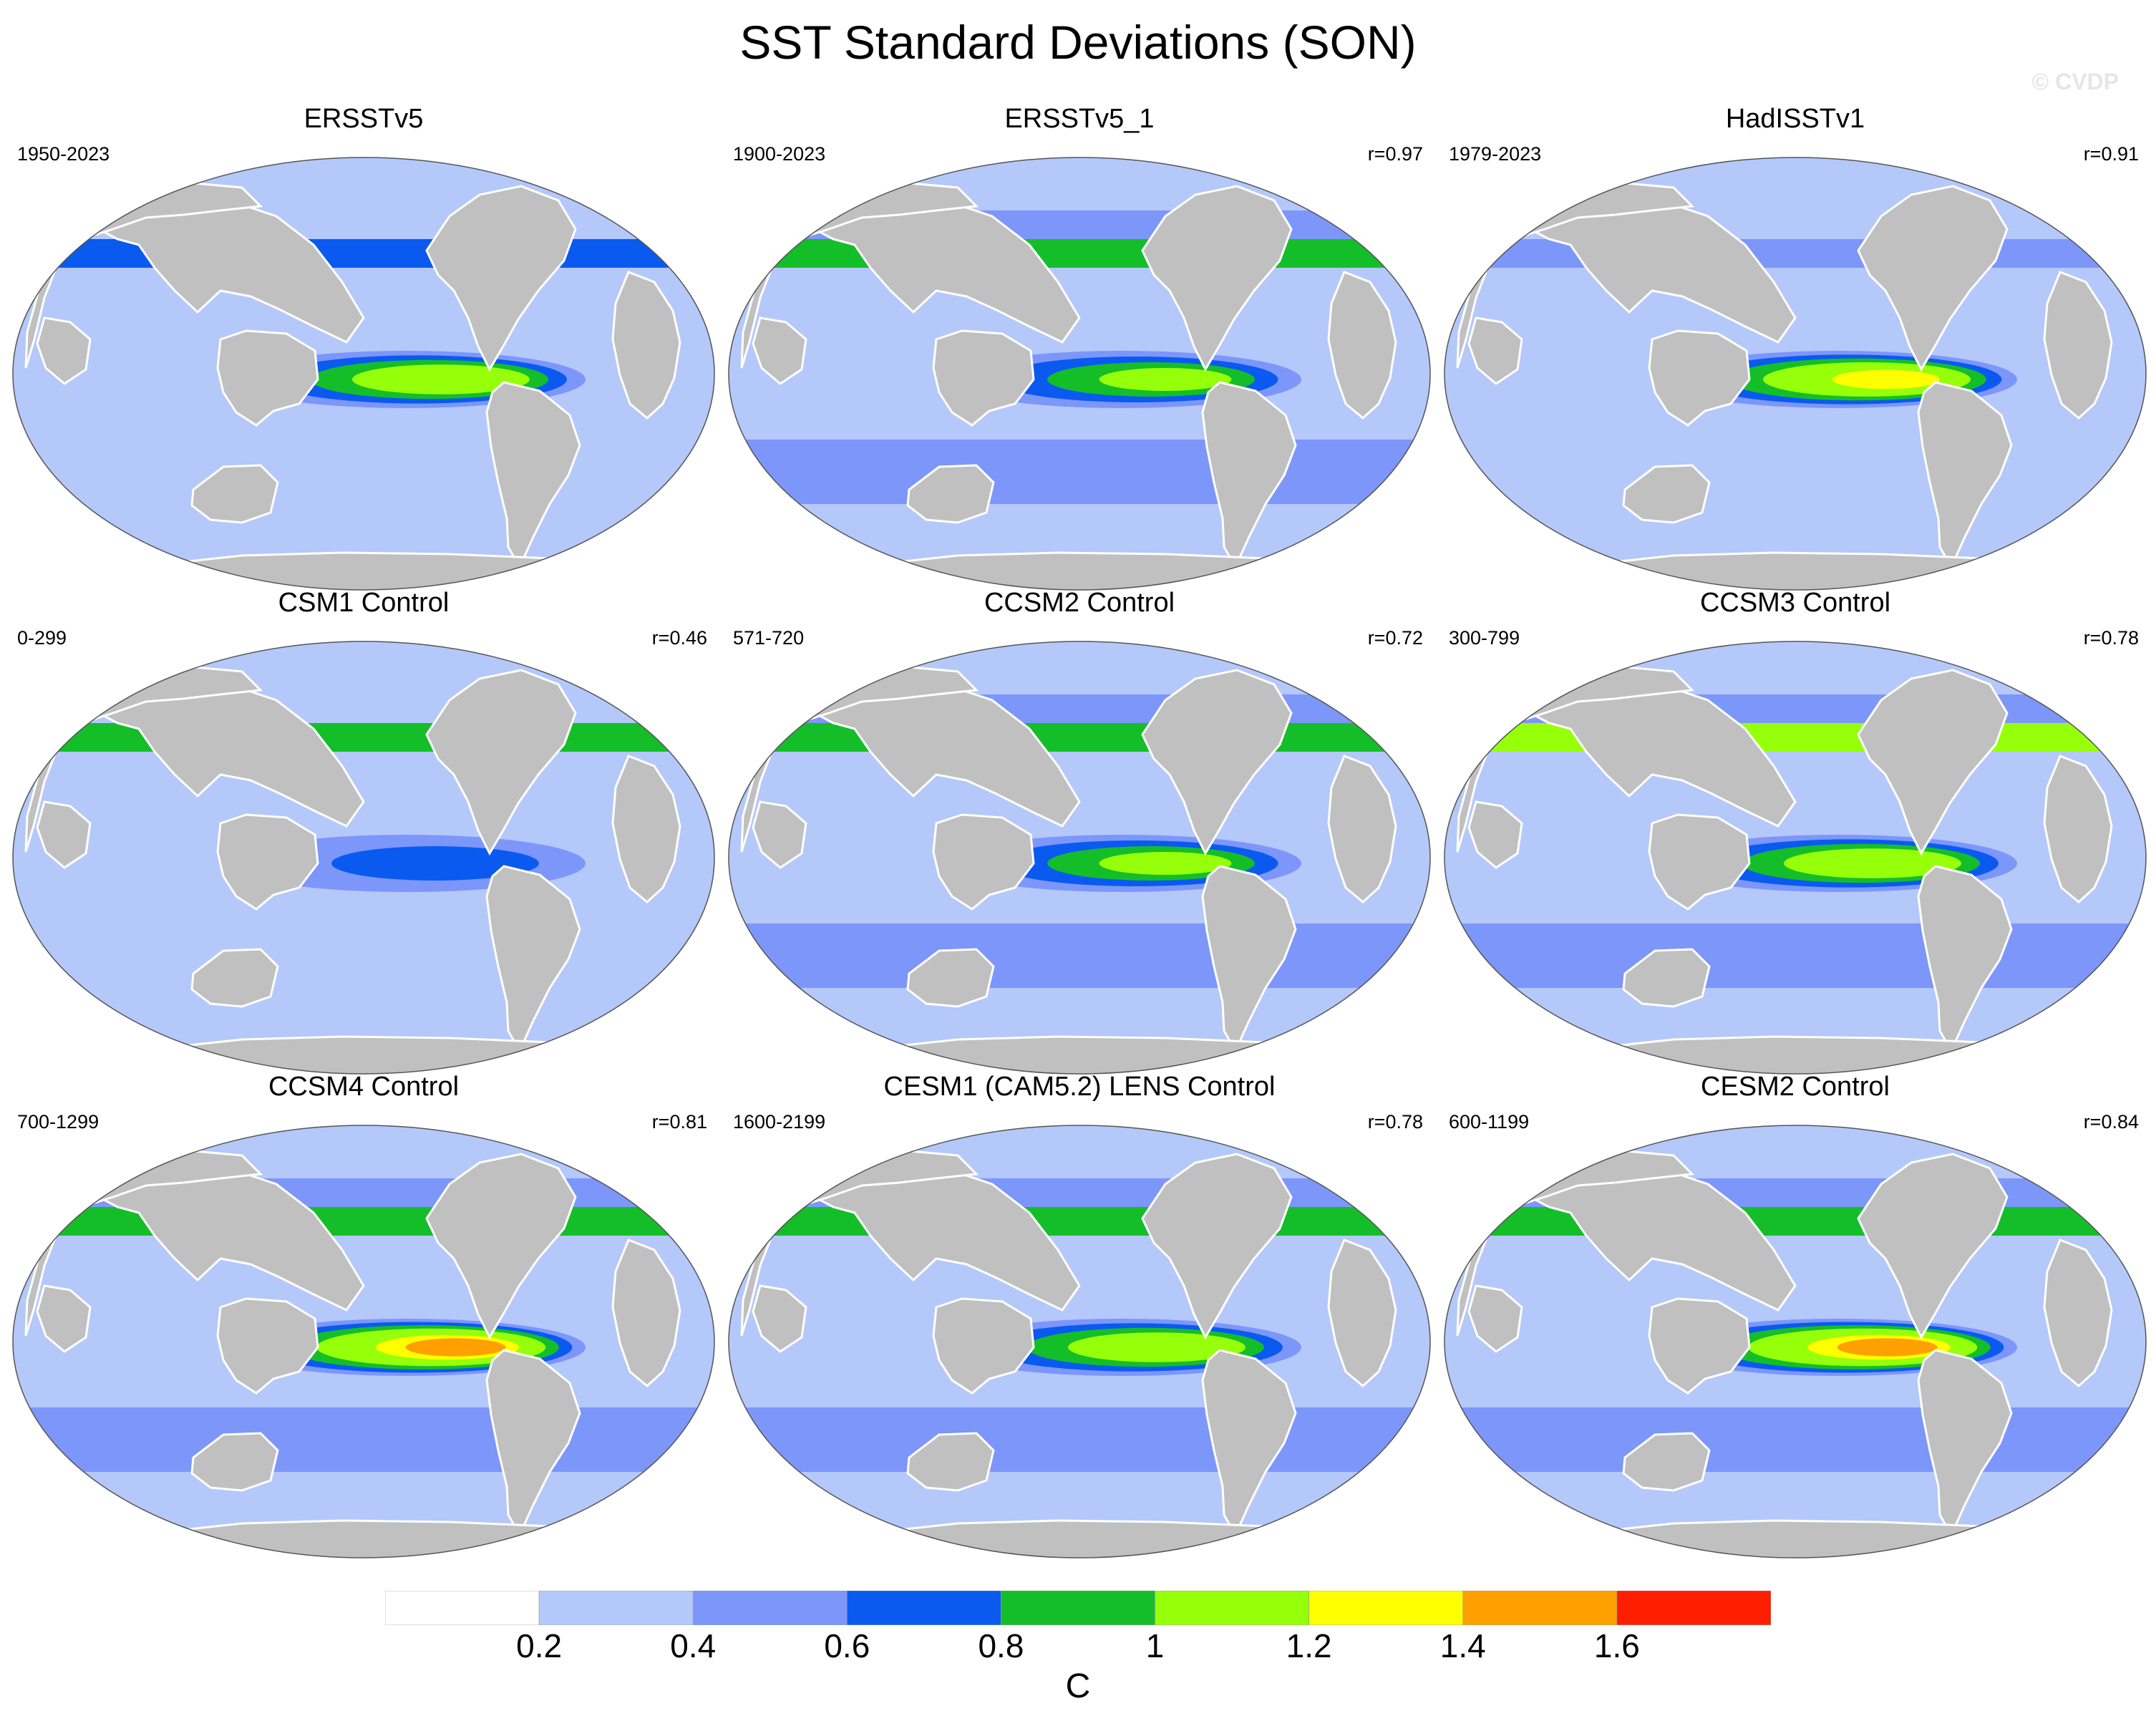 This screenshot has width=2156, height=1721. What do you see at coordinates (1080, 1087) in the screenshot?
I see `panel-title: CESM1 (CAM5.2) LENS Control` at bounding box center [1080, 1087].